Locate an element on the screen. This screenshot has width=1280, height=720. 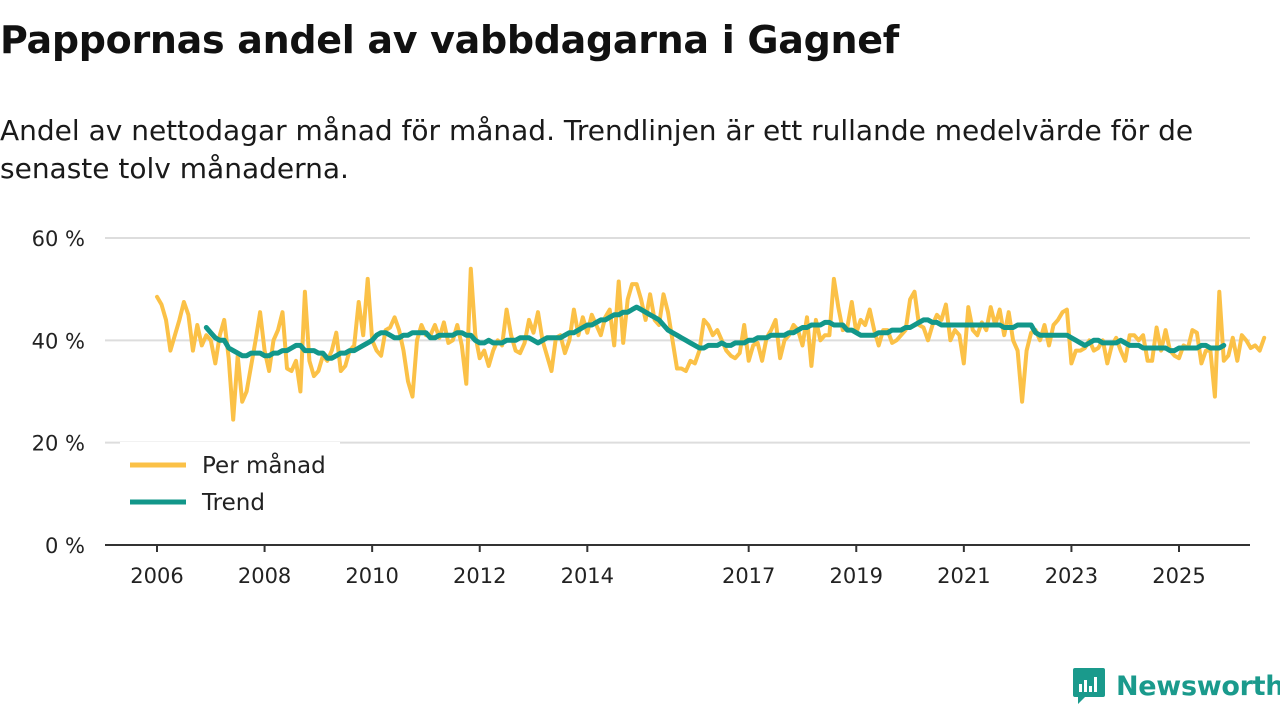
x-tick-label: 2021 is located at coordinates (963, 576).